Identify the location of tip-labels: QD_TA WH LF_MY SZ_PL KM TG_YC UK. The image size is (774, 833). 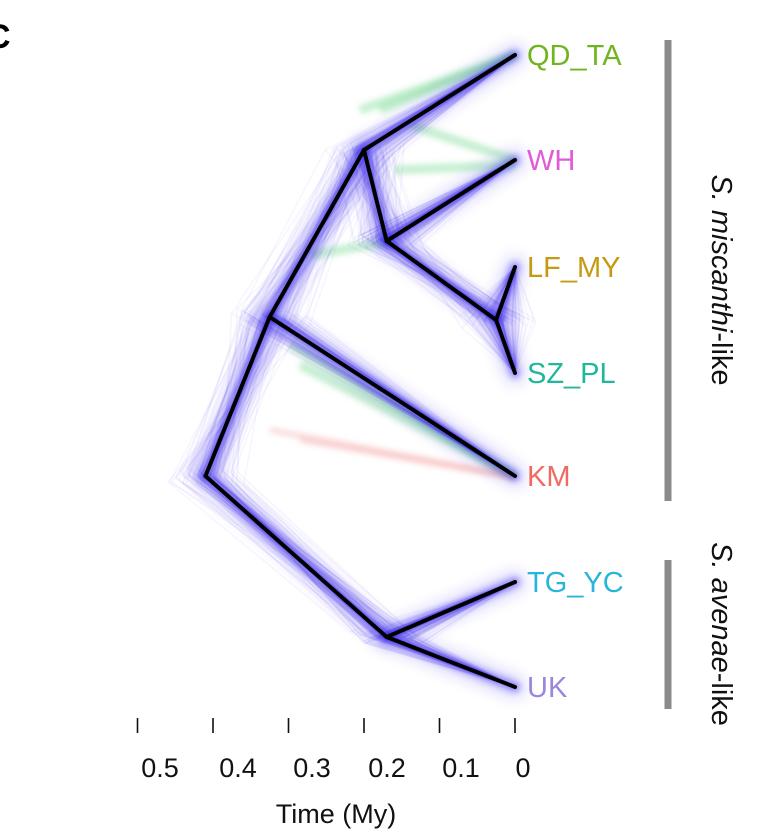
(575, 372).